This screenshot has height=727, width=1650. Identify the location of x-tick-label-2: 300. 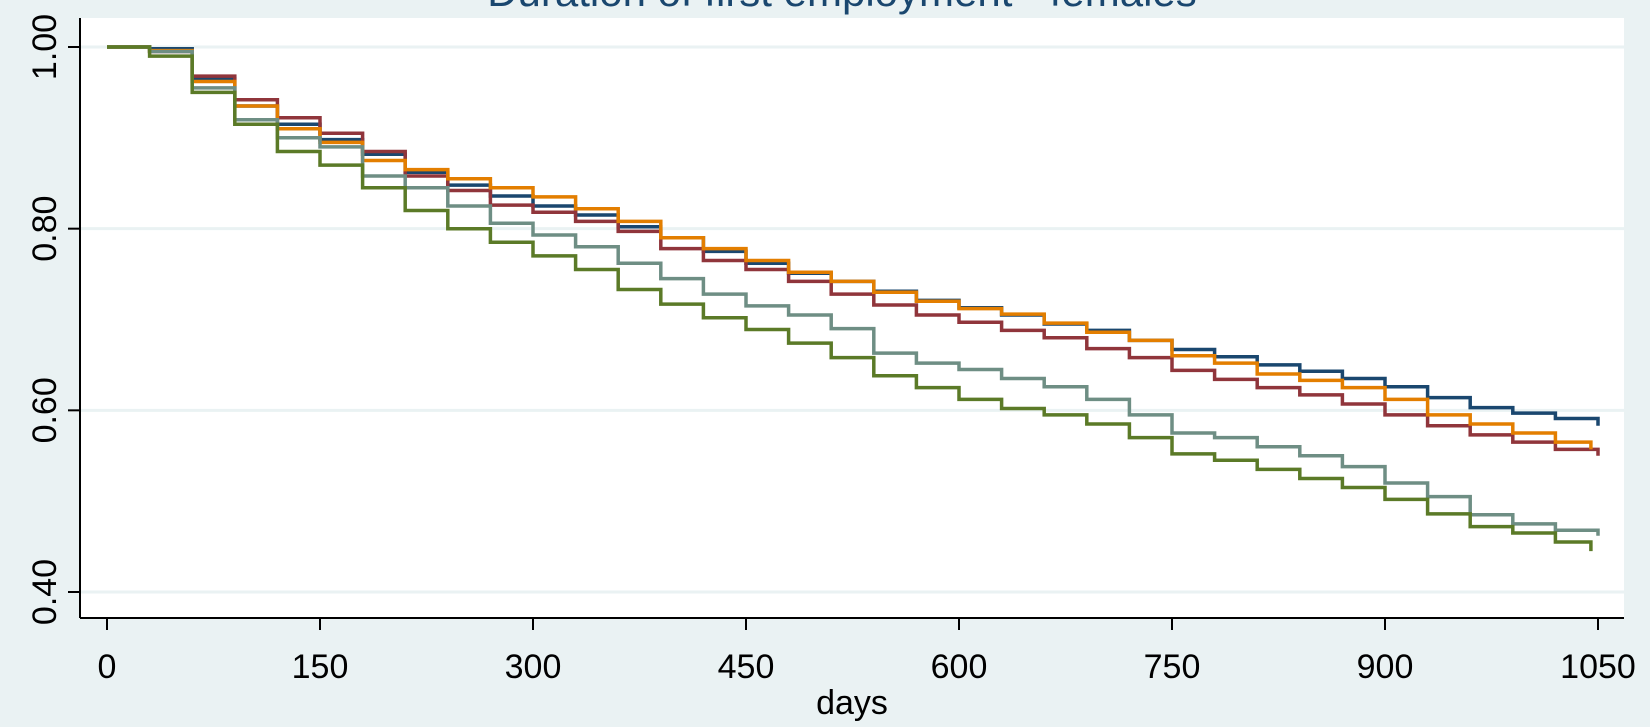
(533, 667).